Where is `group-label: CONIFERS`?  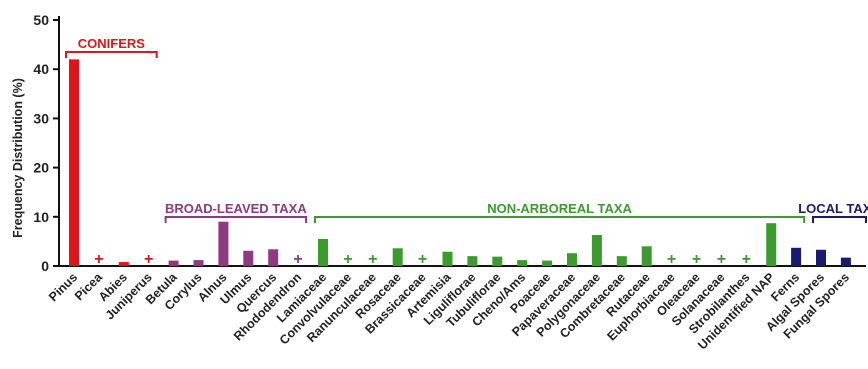
group-label: CONIFERS is located at coordinates (112, 43).